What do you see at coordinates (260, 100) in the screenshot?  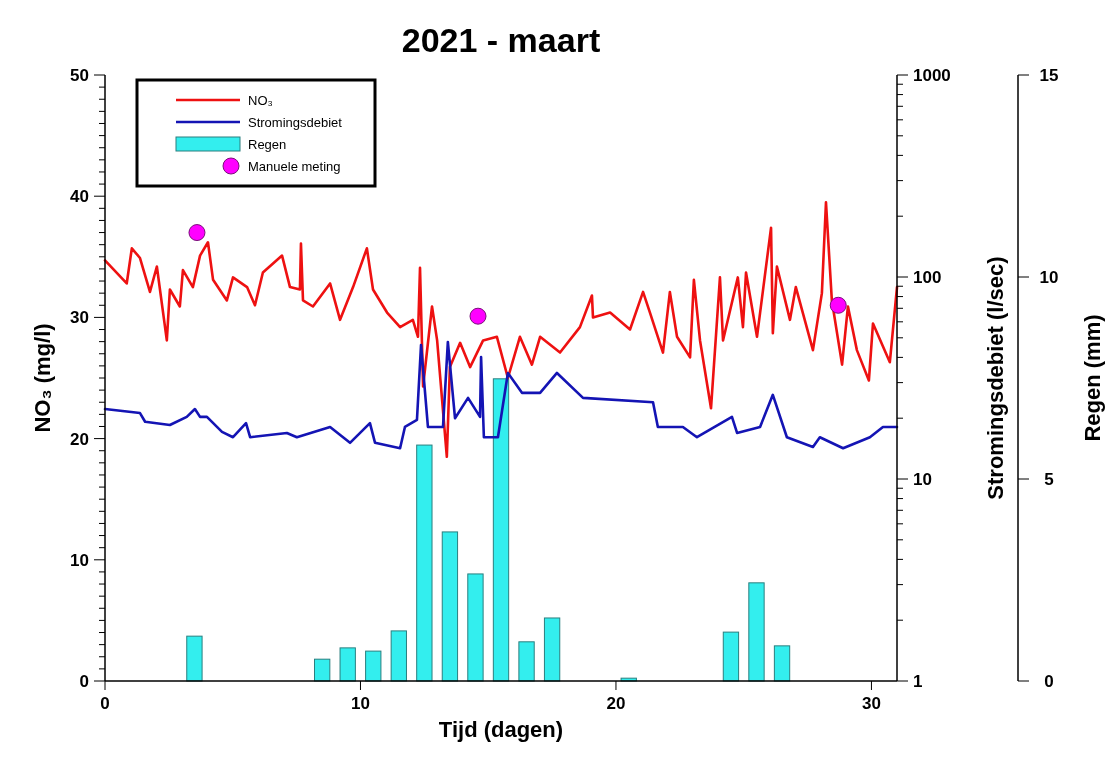 I see `legend-label: NO₃` at bounding box center [260, 100].